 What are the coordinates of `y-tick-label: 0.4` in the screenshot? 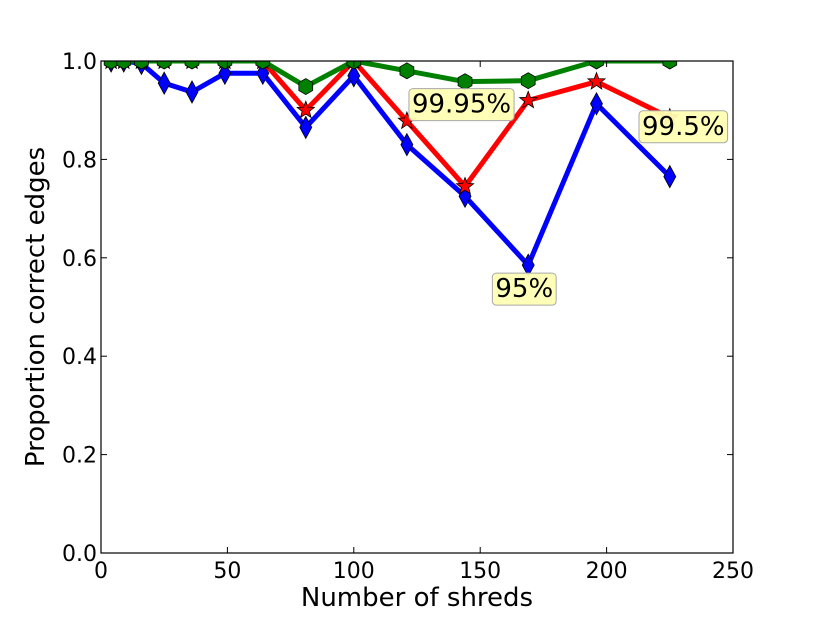 It's located at (79, 357).